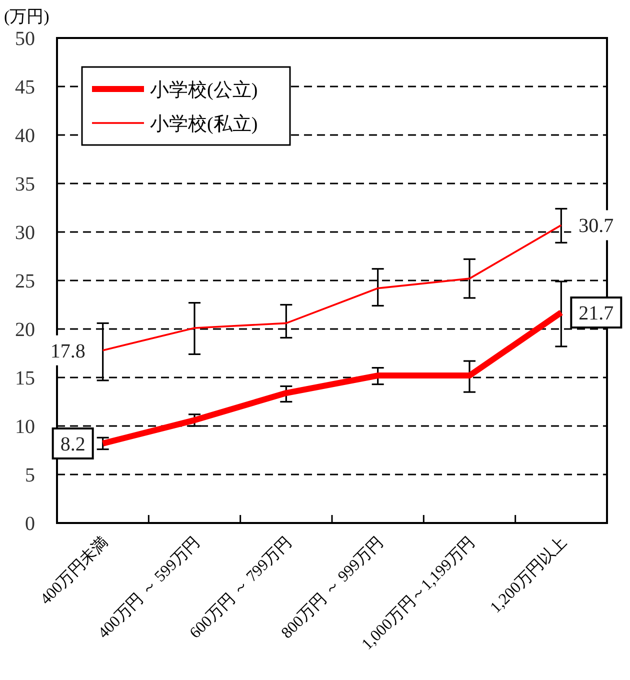 The width and height of the screenshot is (630, 680). I want to click on line-series, so click(332, 288).